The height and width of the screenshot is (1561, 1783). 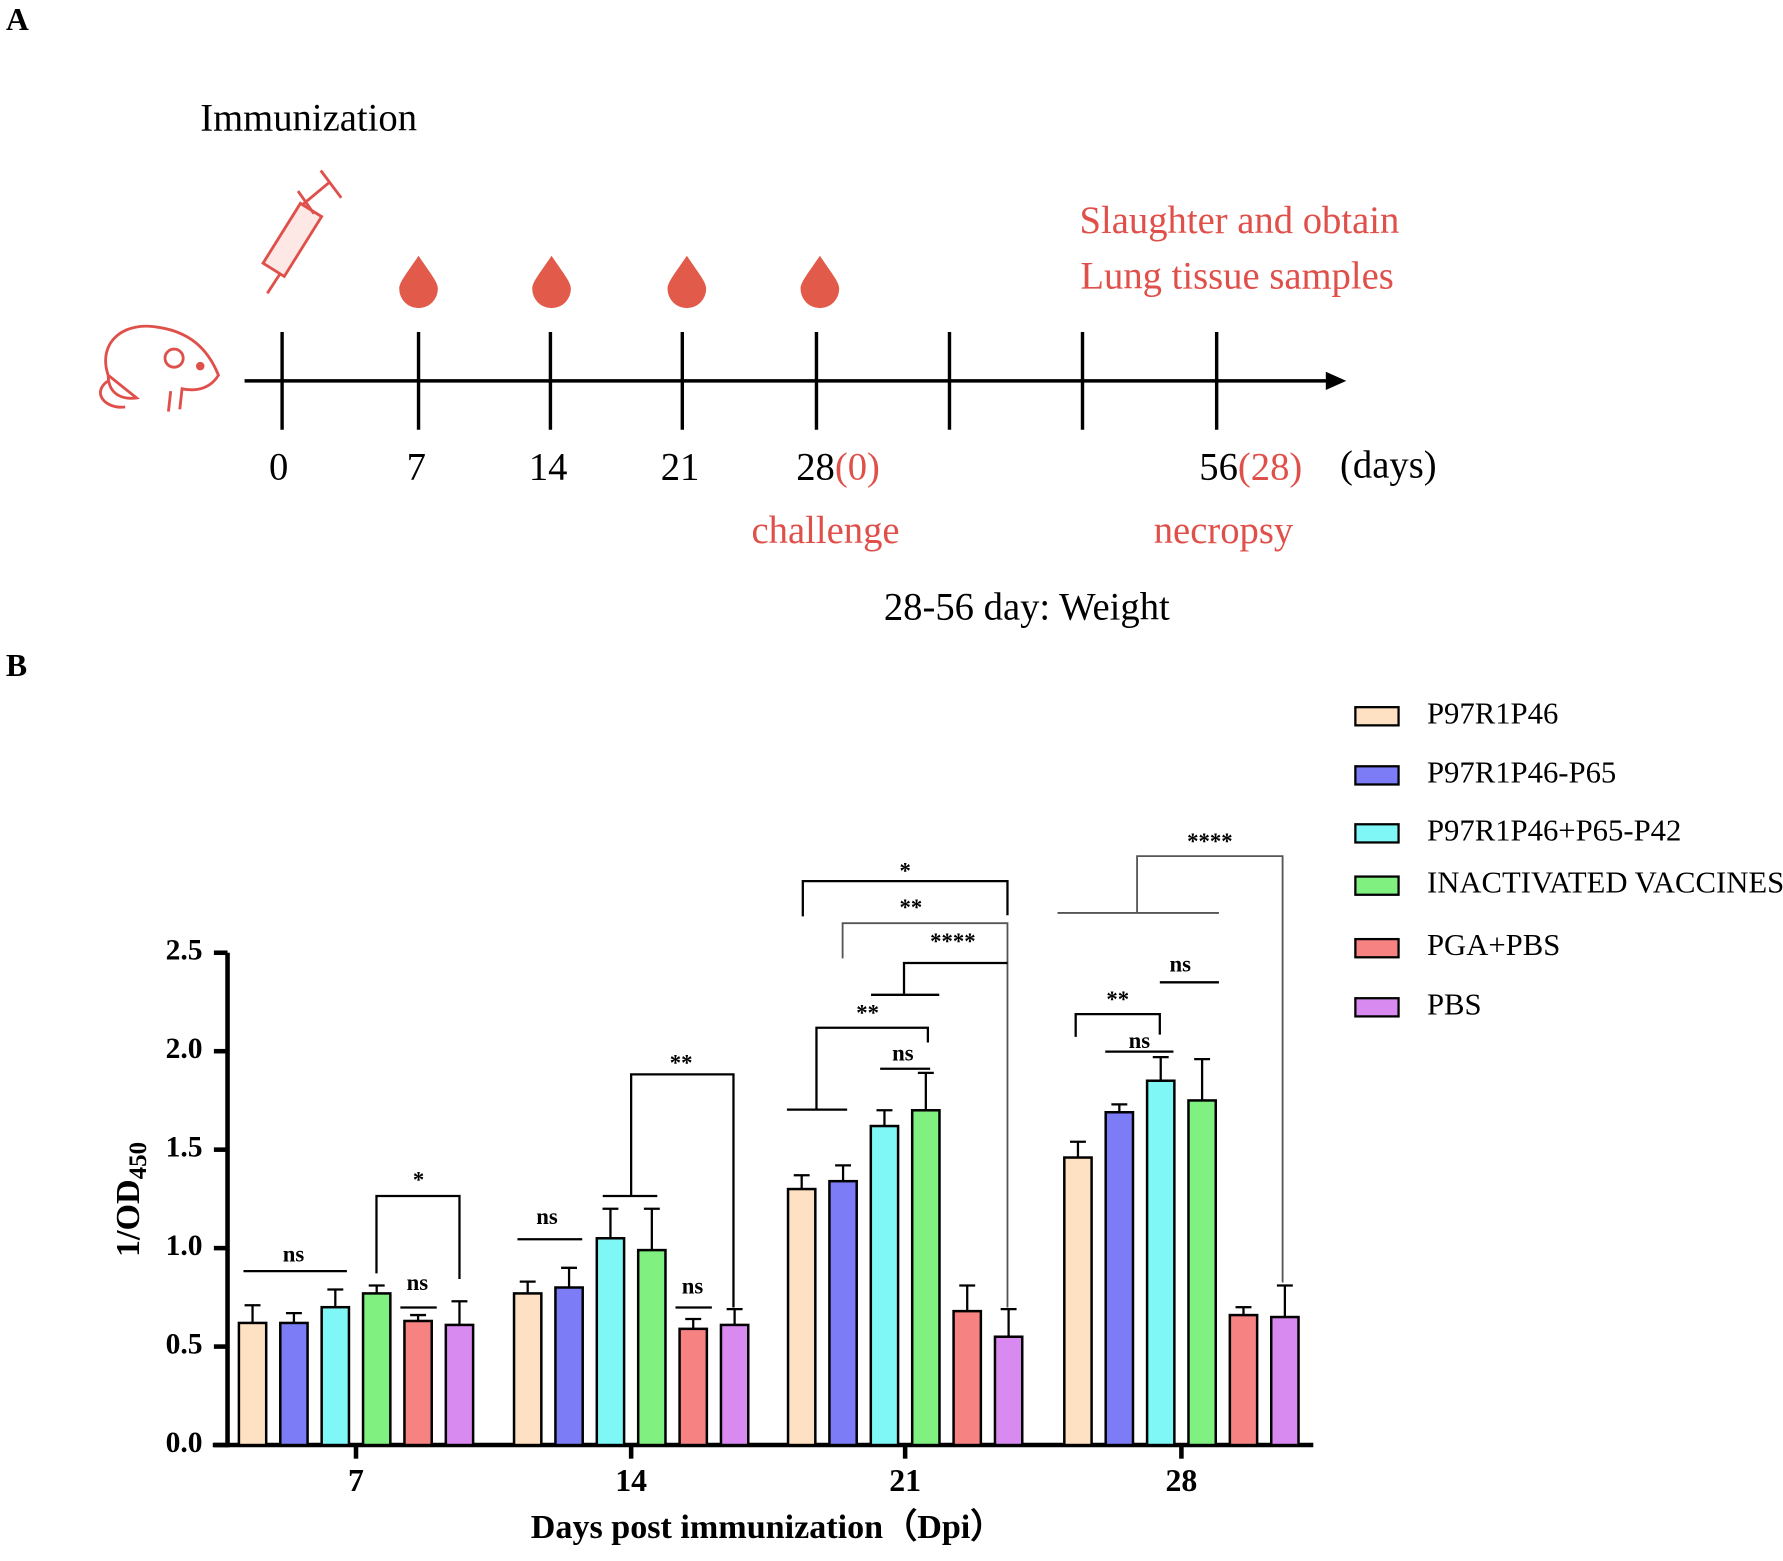 What do you see at coordinates (1336, 380) in the screenshot?
I see `arrow-head` at bounding box center [1336, 380].